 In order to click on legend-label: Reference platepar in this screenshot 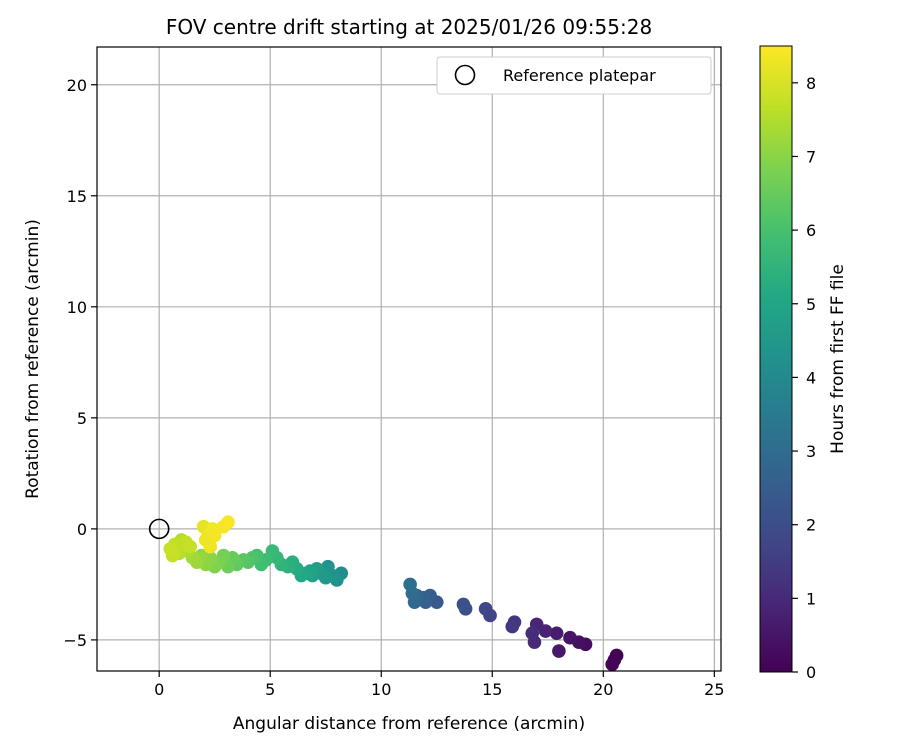, I will do `click(579, 75)`.